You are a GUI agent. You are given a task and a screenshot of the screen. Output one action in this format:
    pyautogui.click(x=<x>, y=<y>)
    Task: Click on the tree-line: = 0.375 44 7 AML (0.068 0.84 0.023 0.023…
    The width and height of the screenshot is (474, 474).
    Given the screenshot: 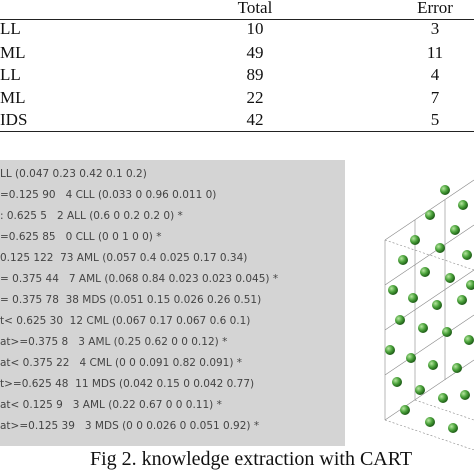 What is the action you would take?
    pyautogui.click(x=139, y=279)
    